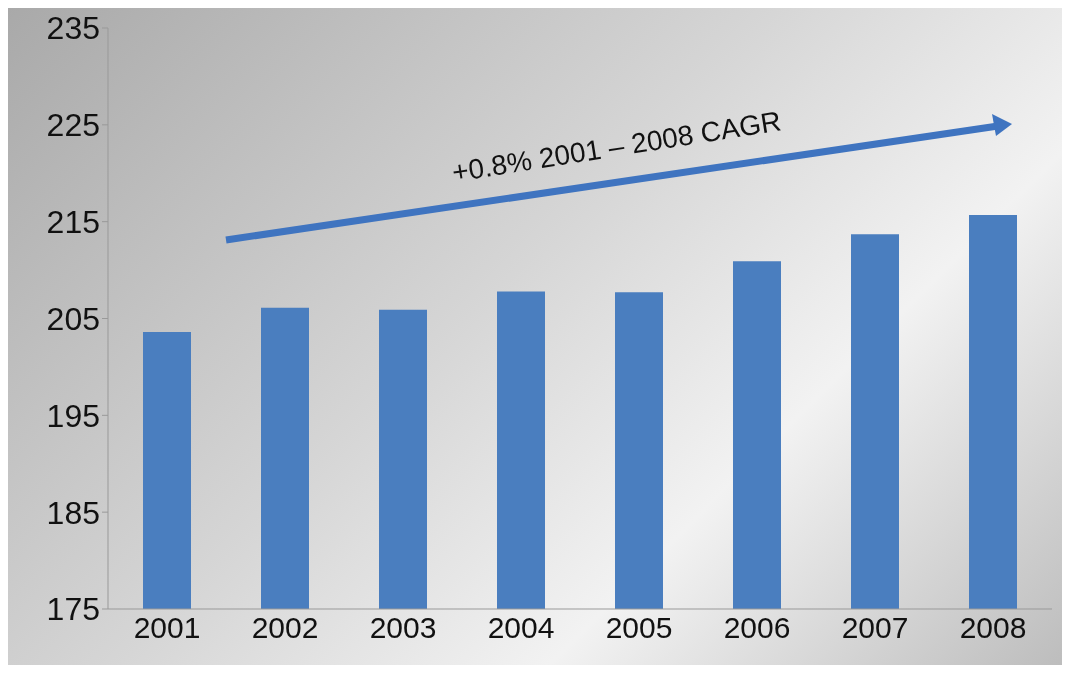 This screenshot has height=673, width=1070. Describe the element at coordinates (285, 628) in the screenshot. I see `x-tick-label: 2002` at that location.